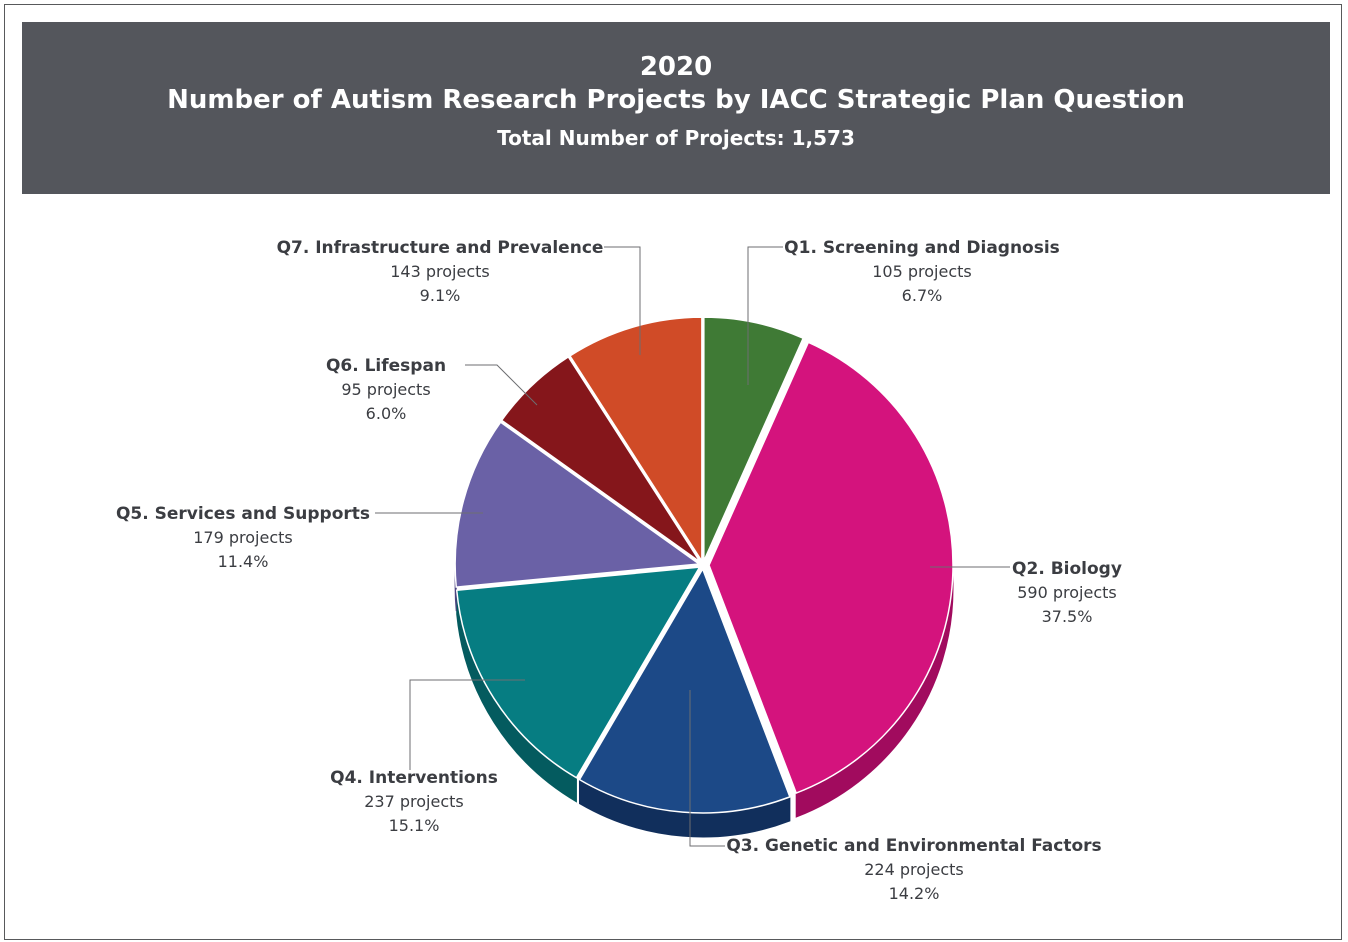 Image resolution: width=1348 pixels, height=942 pixels. I want to click on slice-count-6: 95 projects, so click(385, 389).